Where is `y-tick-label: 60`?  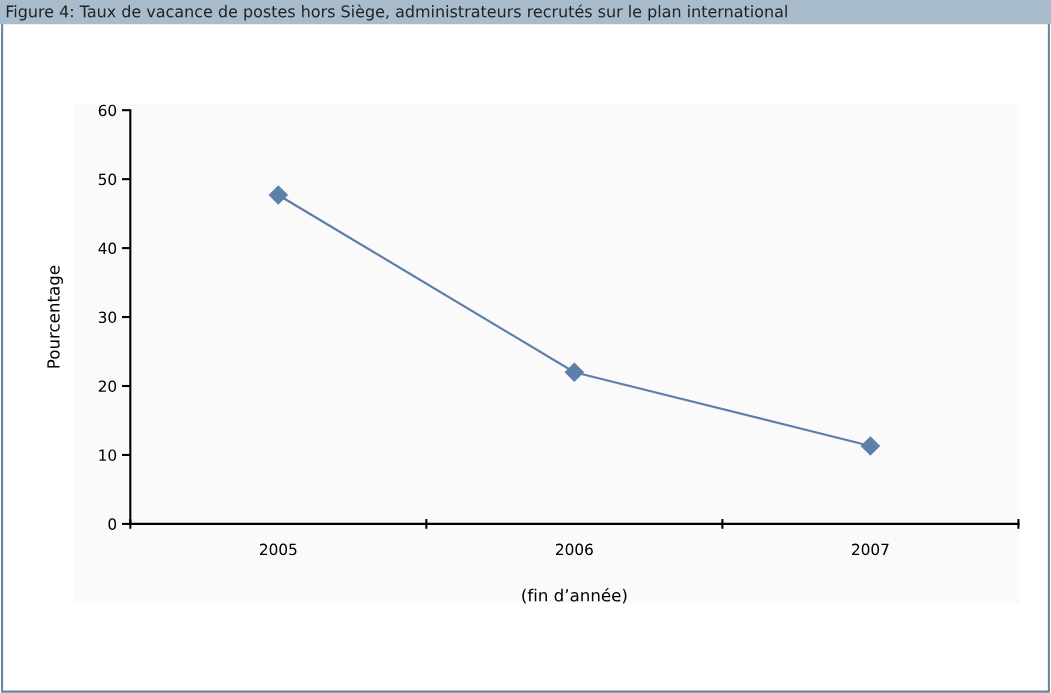
y-tick-label: 60 is located at coordinates (107, 110).